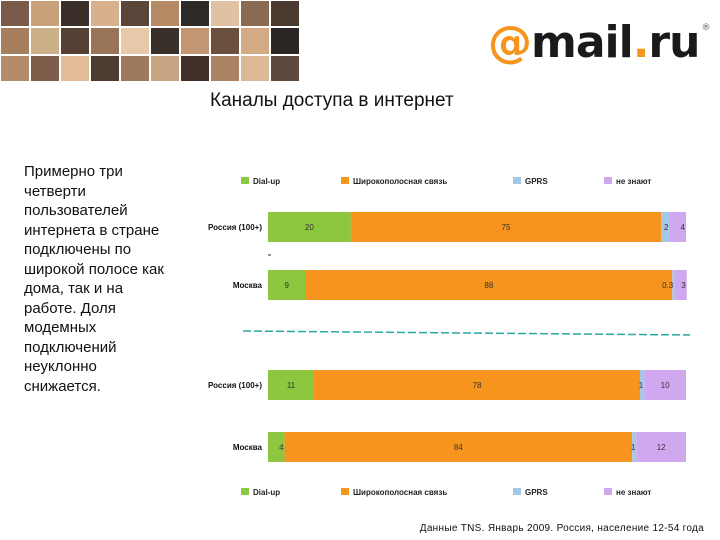 The width and height of the screenshot is (720, 540). What do you see at coordinates (668, 285) in the screenshot?
I see `data-label: 0.3` at bounding box center [668, 285].